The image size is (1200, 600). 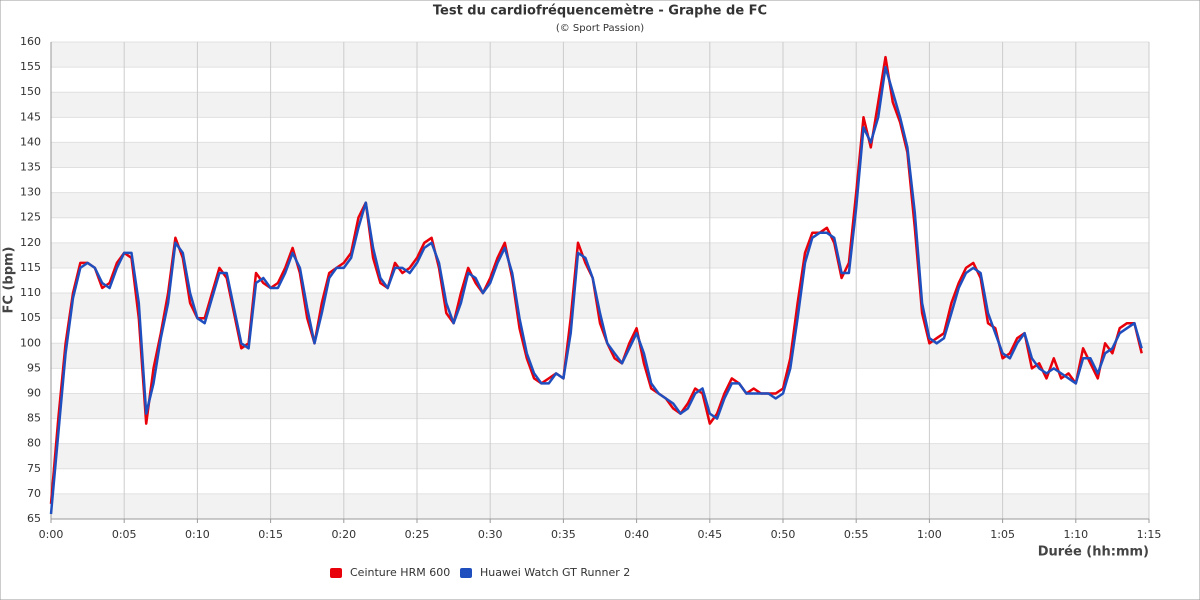 What do you see at coordinates (1075, 534) in the screenshot?
I see `x-tick-label: 1:10` at bounding box center [1075, 534].